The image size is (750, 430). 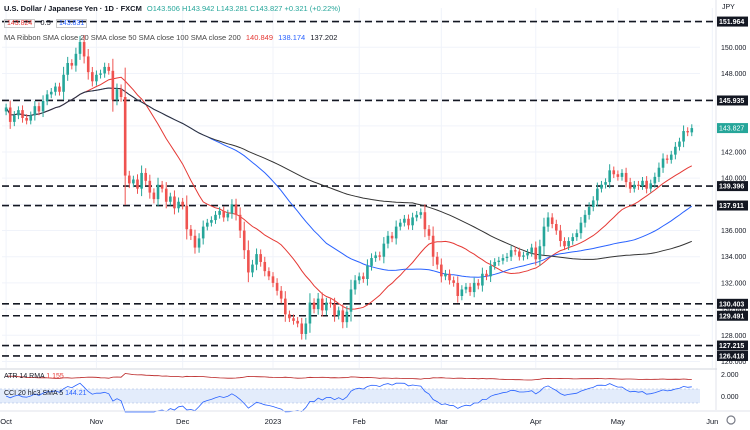 I want to click on ma-value-20: 140.849, so click(x=259, y=37).